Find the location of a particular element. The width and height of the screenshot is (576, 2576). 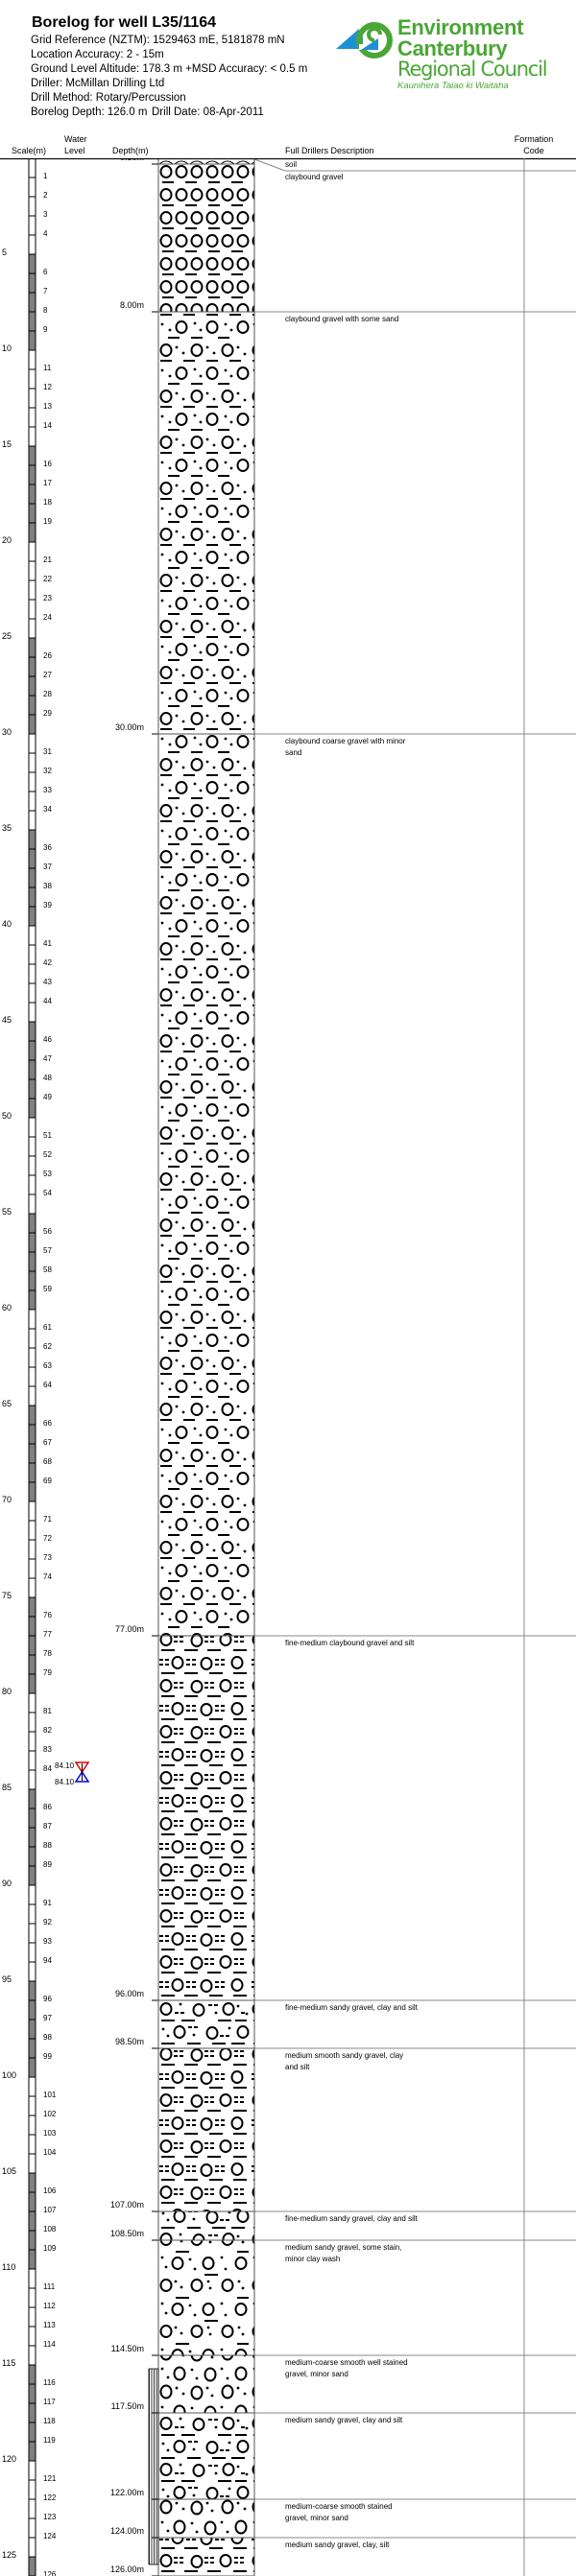

scale-minor-label: 52 is located at coordinates (47, 1154).